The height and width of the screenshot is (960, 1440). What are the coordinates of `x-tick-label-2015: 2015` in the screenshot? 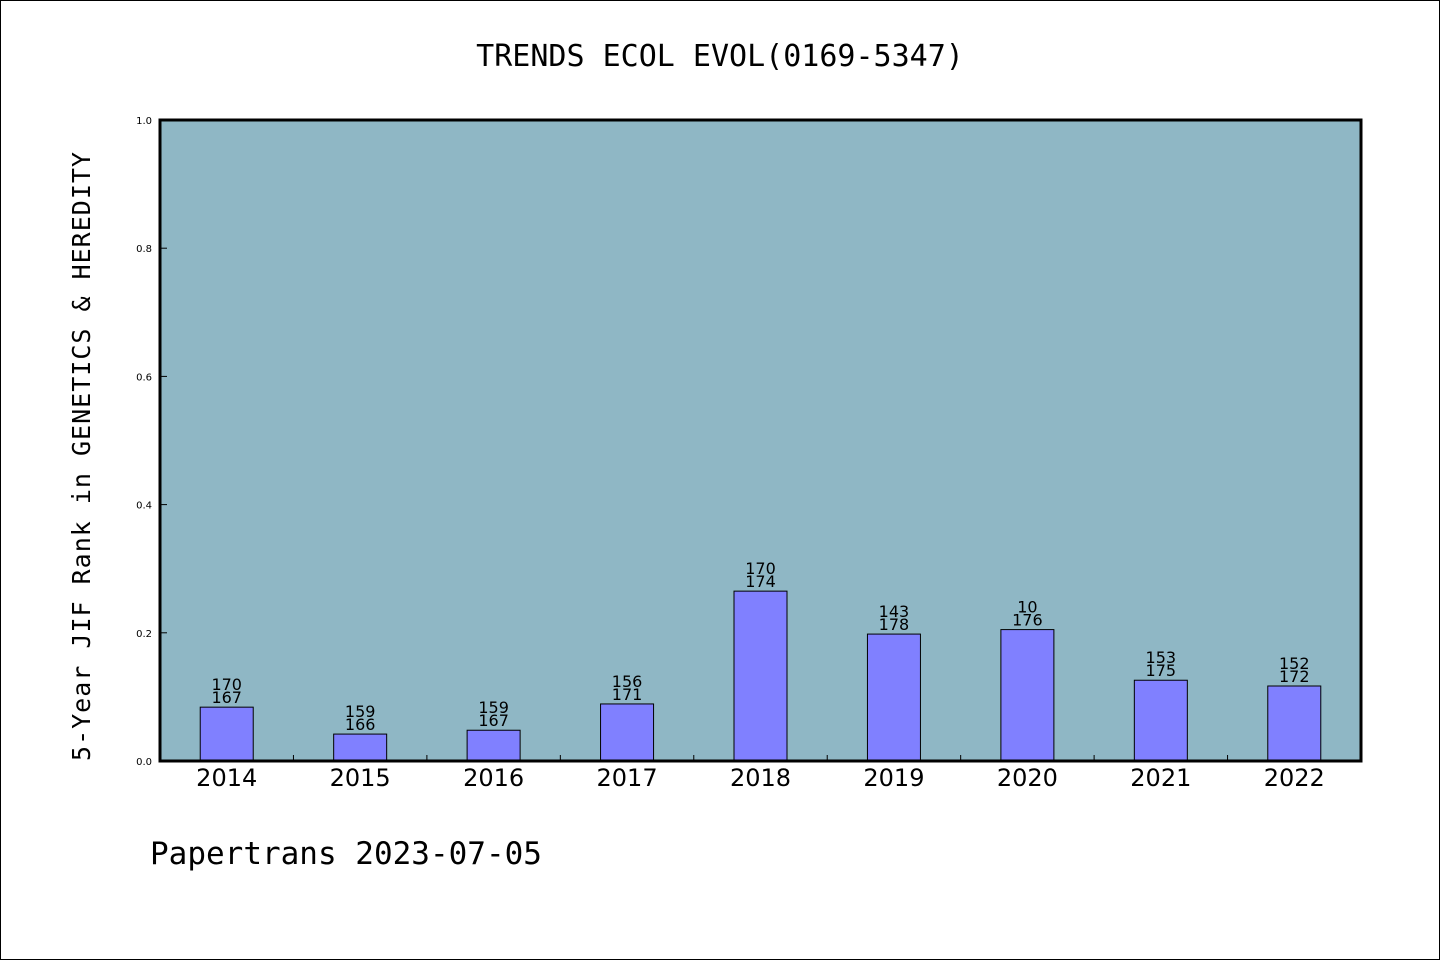 It's located at (360, 778).